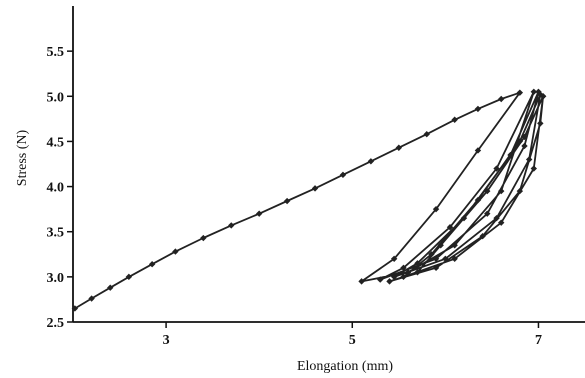  I want to click on y-tick-label: 3.0, so click(56, 278).